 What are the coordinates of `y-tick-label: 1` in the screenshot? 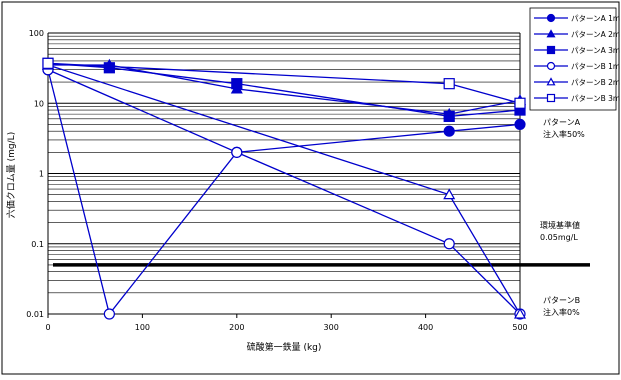 It's located at (41, 174).